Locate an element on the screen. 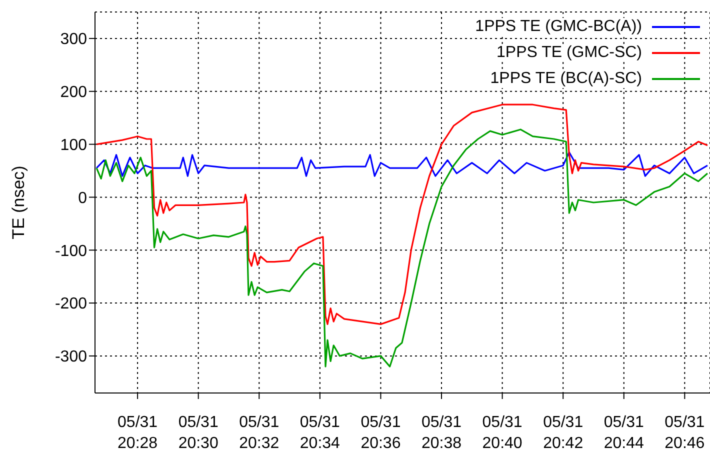 This screenshot has height=468, width=710. y-tick-label: -200 is located at coordinates (71, 304).